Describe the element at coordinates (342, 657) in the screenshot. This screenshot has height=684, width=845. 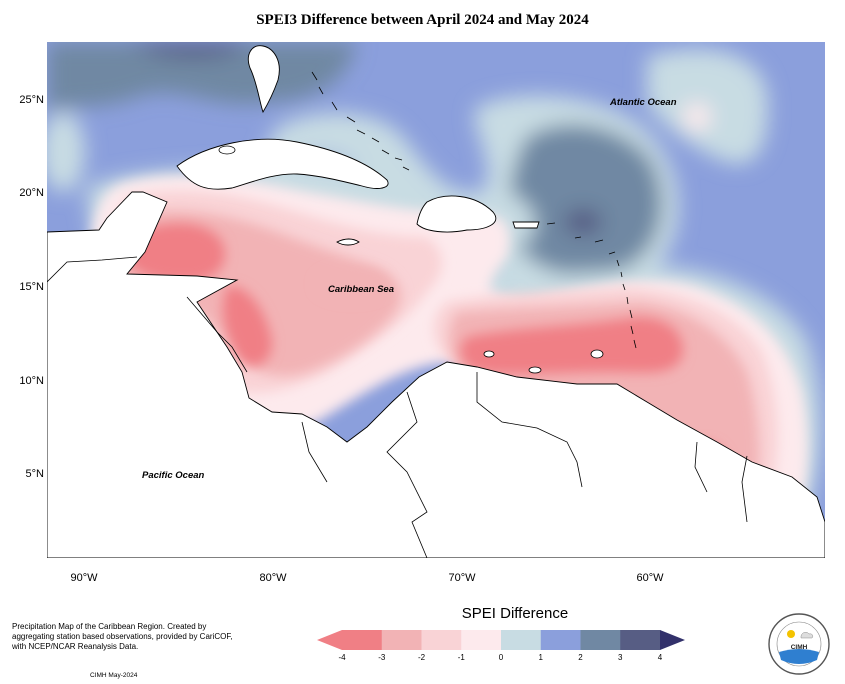
I see `colorbar-tick-label: -4` at that location.